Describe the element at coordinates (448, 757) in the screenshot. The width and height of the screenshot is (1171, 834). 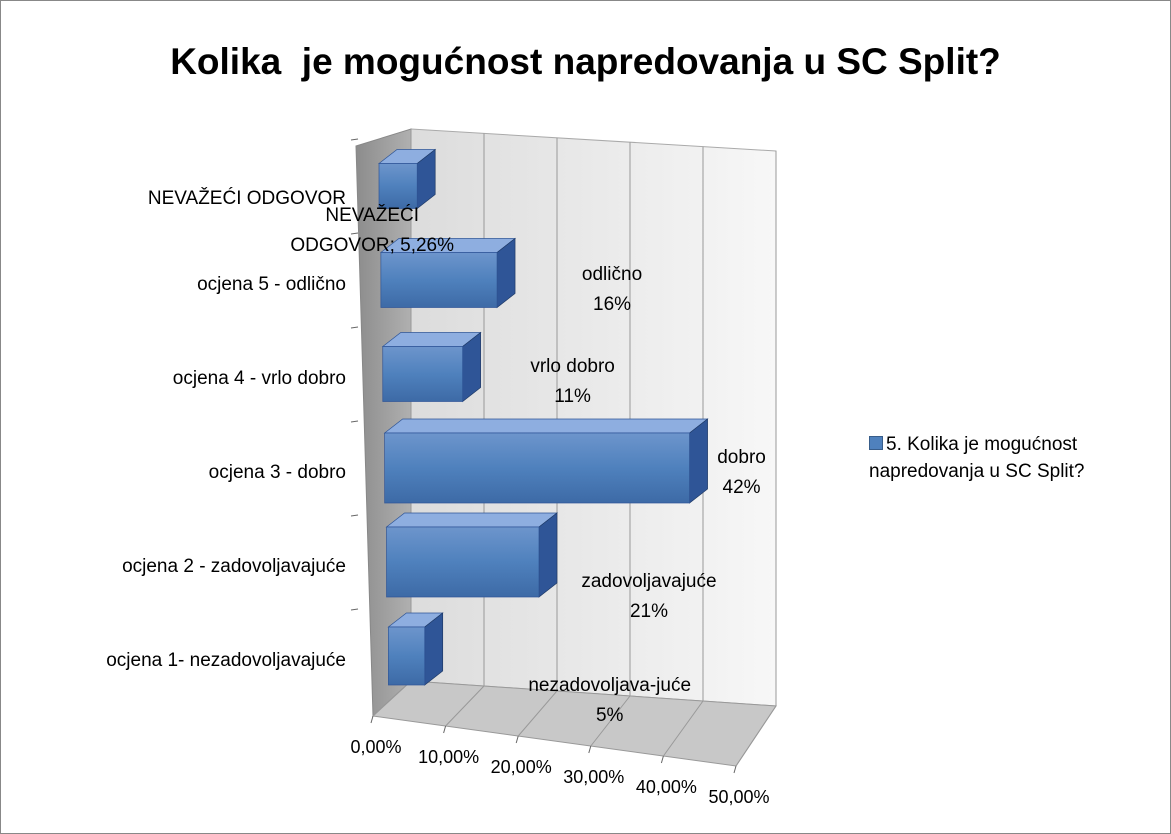
I see `x-tick-label: 10,00%` at that location.